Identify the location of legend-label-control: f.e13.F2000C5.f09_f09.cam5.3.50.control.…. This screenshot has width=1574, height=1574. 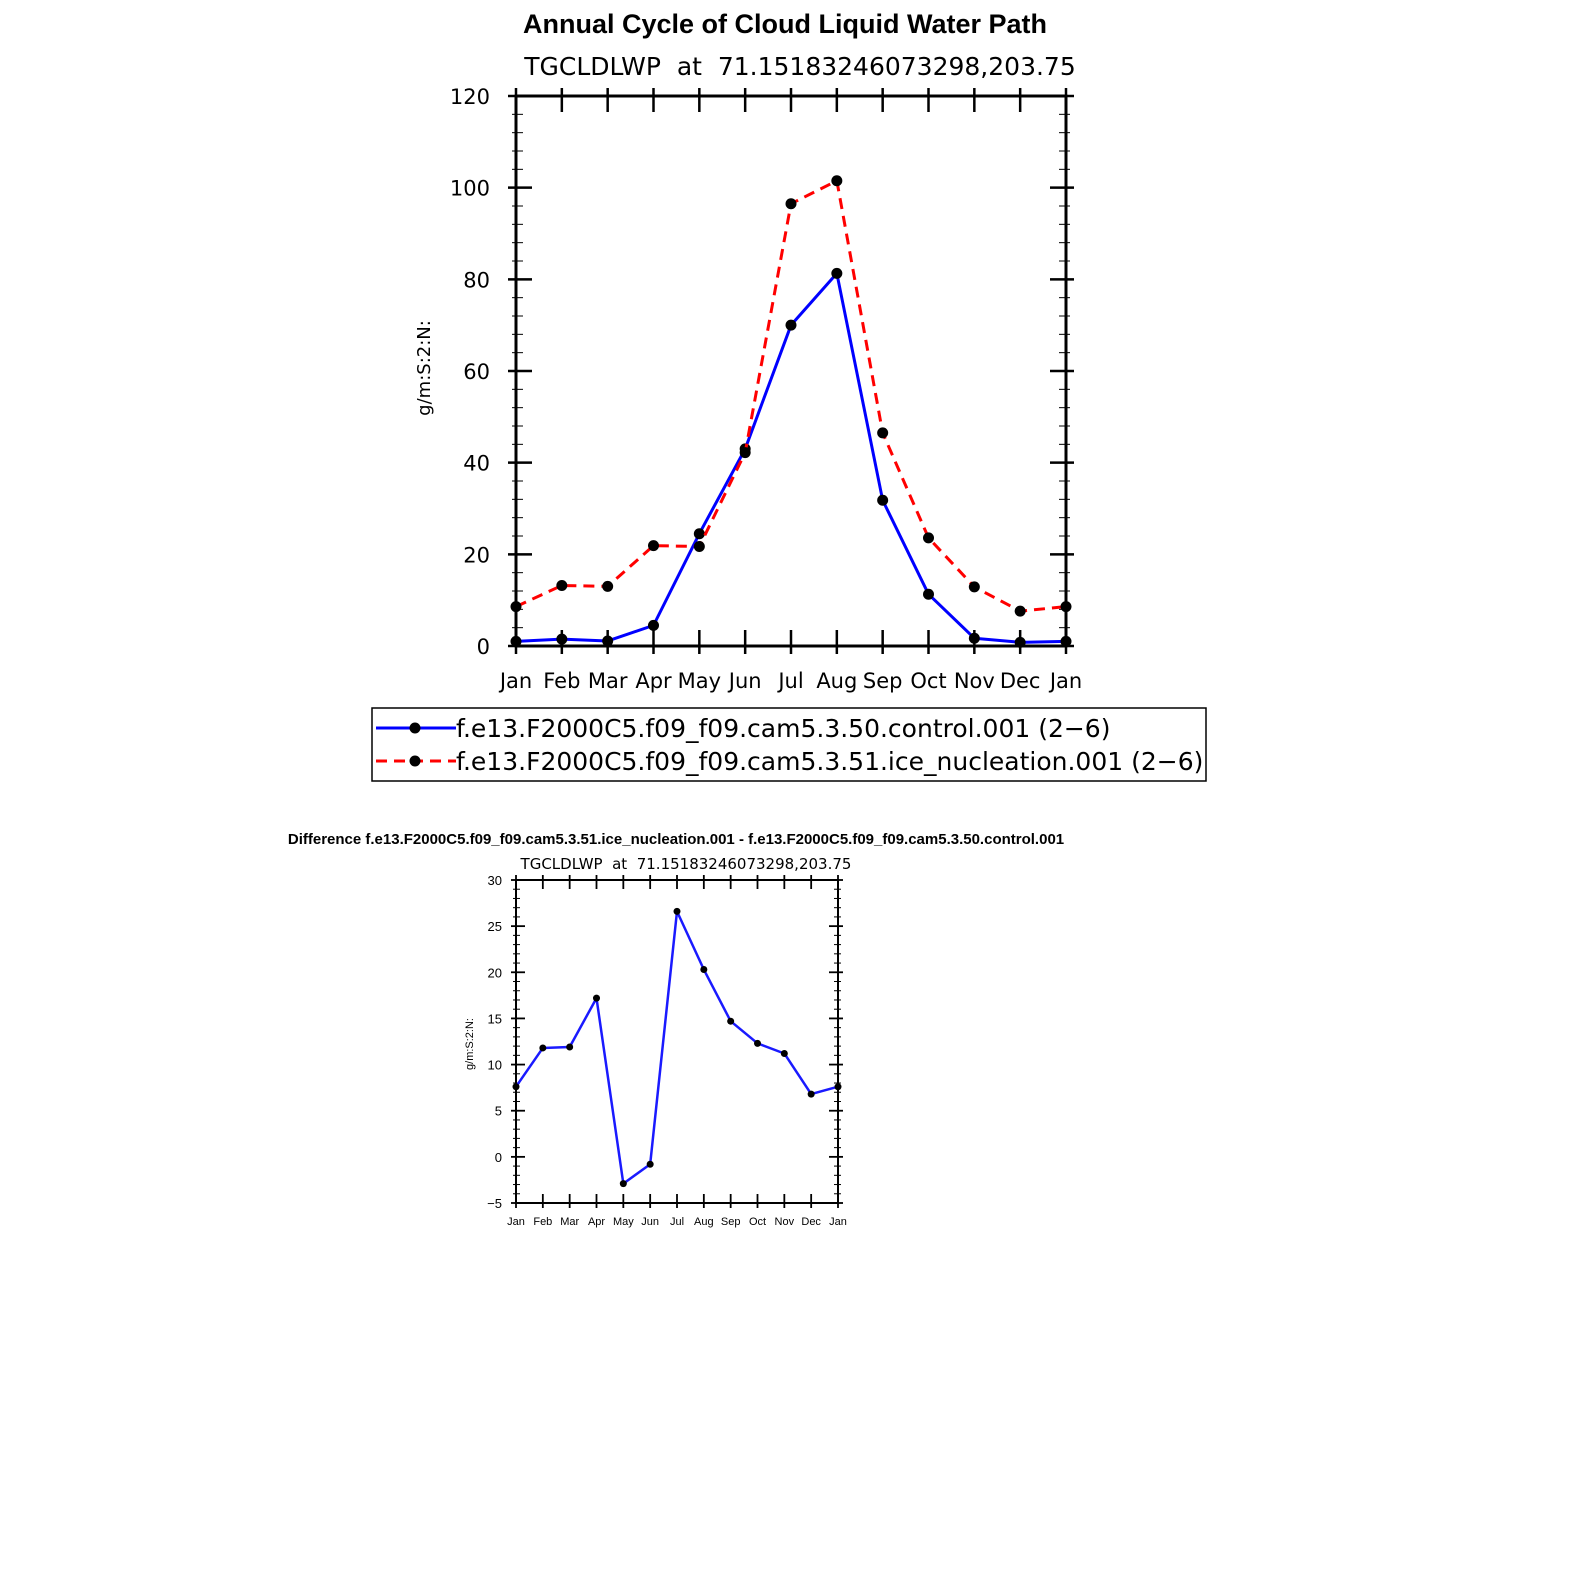
(783, 728).